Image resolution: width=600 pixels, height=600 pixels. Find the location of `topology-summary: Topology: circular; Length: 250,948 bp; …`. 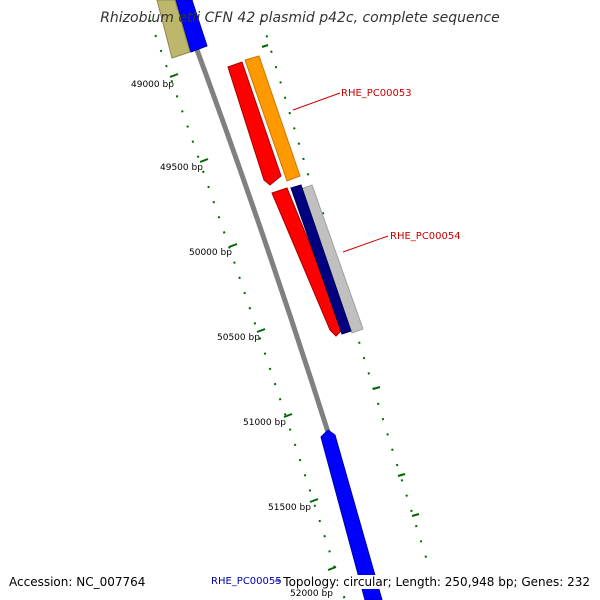

topology-summary: Topology: circular; Length: 250,948 bp; … is located at coordinates (435, 582).